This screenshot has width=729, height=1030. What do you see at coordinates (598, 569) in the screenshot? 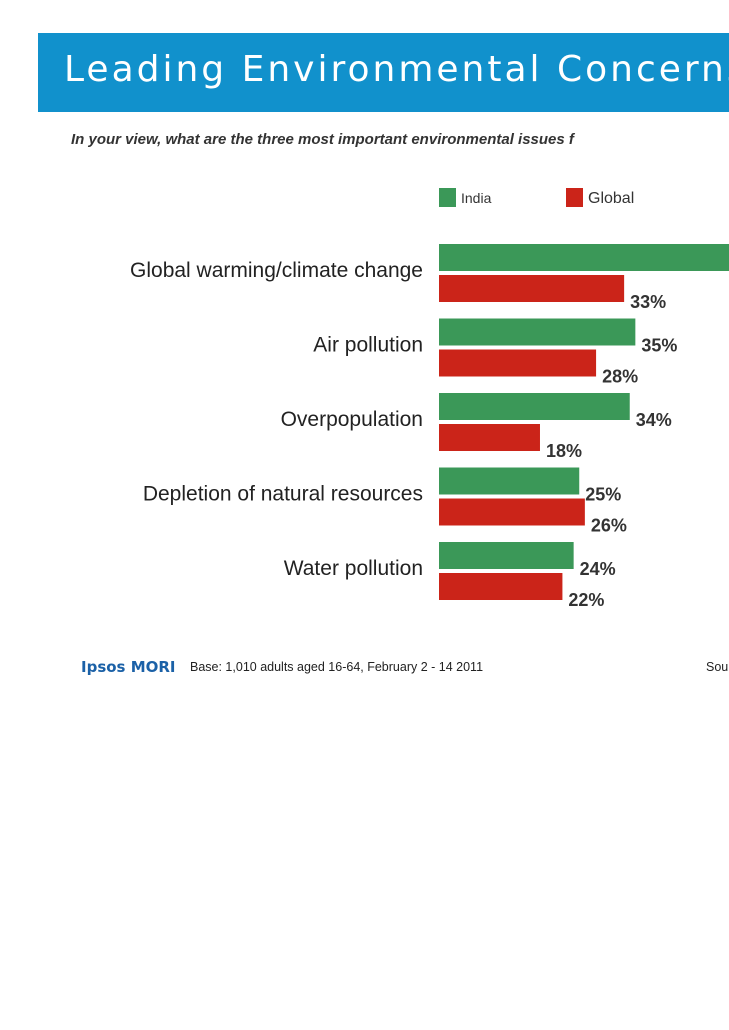
I see `data-label-india: 24%` at bounding box center [598, 569].